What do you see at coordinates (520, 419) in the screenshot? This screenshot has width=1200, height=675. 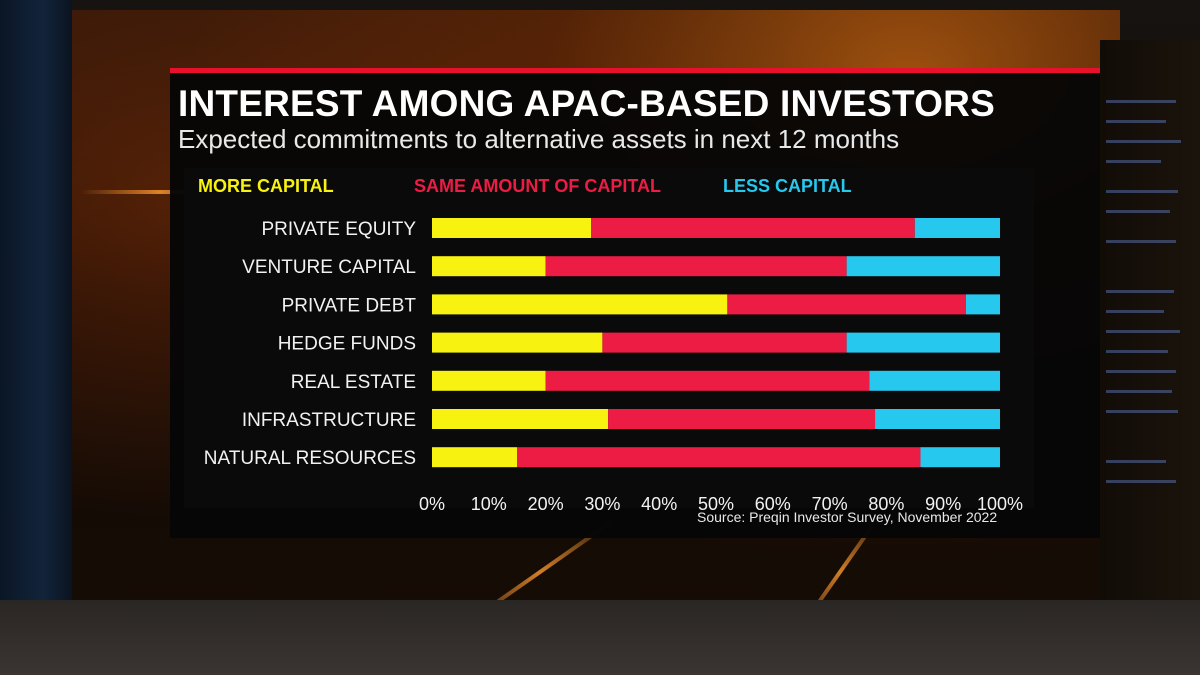 I see `bar-infrastructure-more-capital` at bounding box center [520, 419].